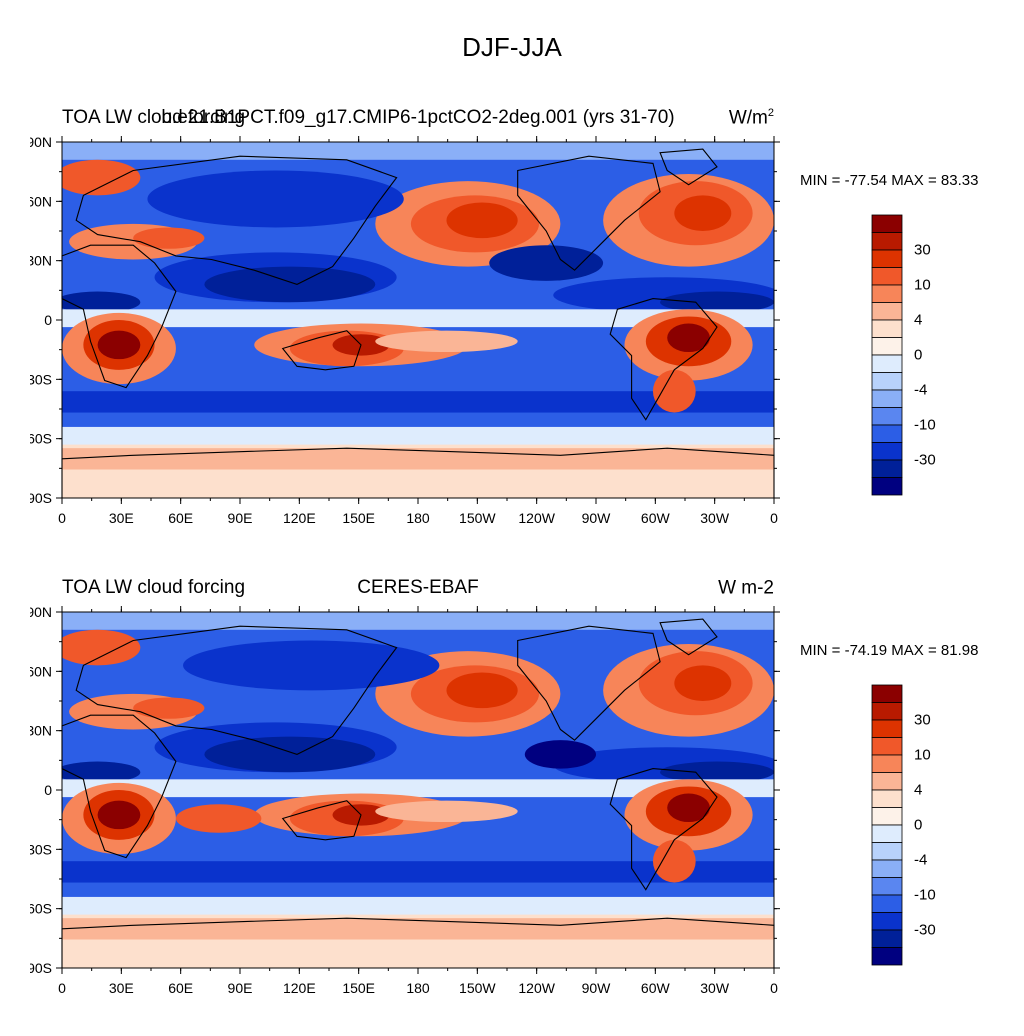 The height and width of the screenshot is (1036, 1024). Describe the element at coordinates (889, 650) in the screenshot. I see `min-max-label: MIN = -74.19 MAX = 81.98` at that location.